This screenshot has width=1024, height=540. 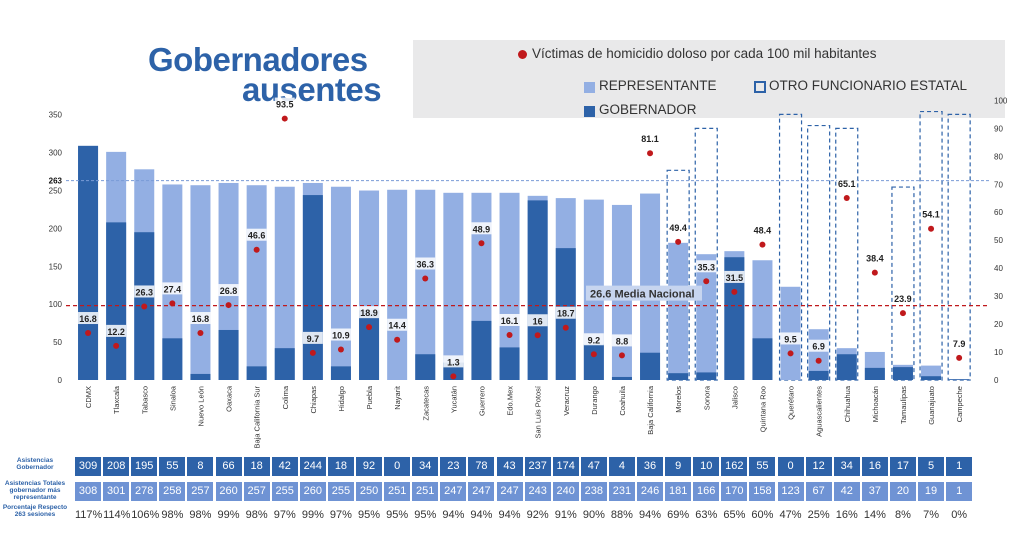 I want to click on homicide-label: 38.4, so click(x=875, y=259).